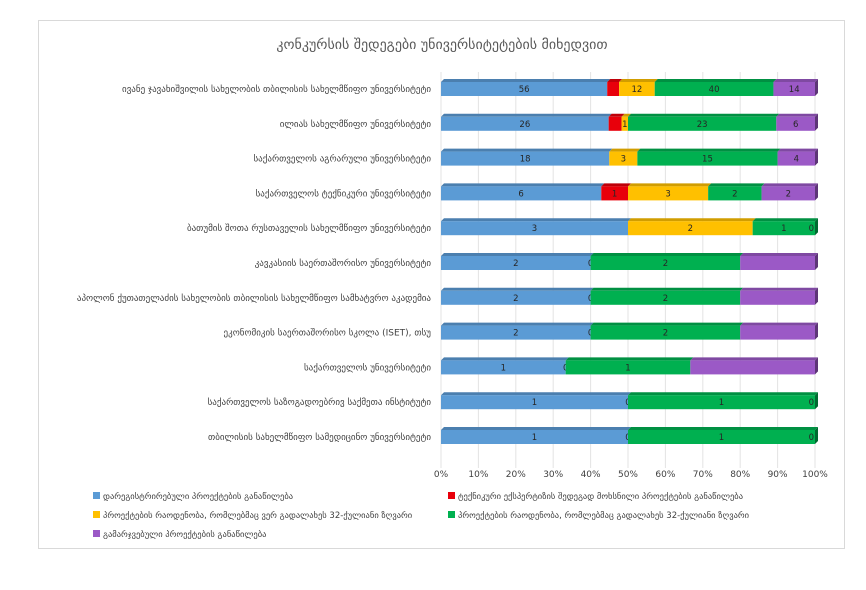 The image size is (866, 590). I want to click on data-label: 56, so click(524, 90).